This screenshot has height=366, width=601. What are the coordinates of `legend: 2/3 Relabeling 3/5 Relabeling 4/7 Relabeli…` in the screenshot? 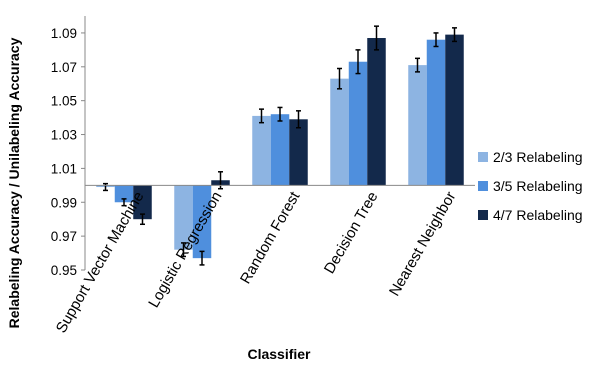 It's located at (530, 186).